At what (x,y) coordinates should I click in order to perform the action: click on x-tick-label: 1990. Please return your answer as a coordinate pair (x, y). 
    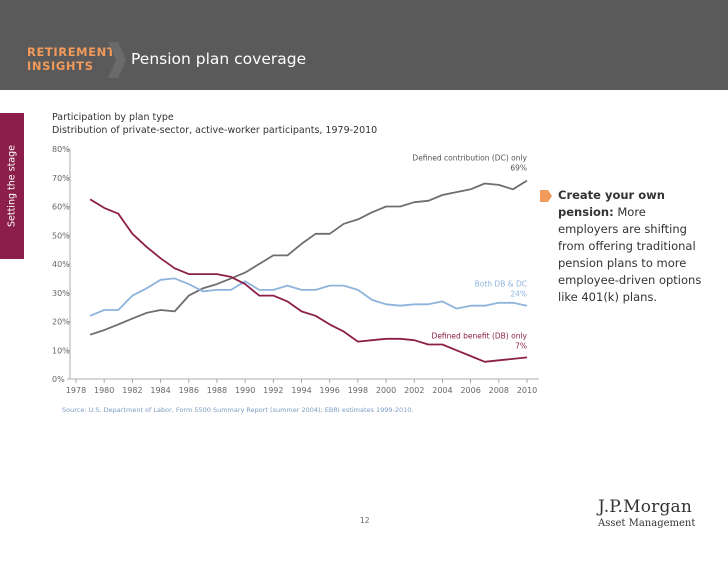
    Looking at the image, I should click on (245, 390).